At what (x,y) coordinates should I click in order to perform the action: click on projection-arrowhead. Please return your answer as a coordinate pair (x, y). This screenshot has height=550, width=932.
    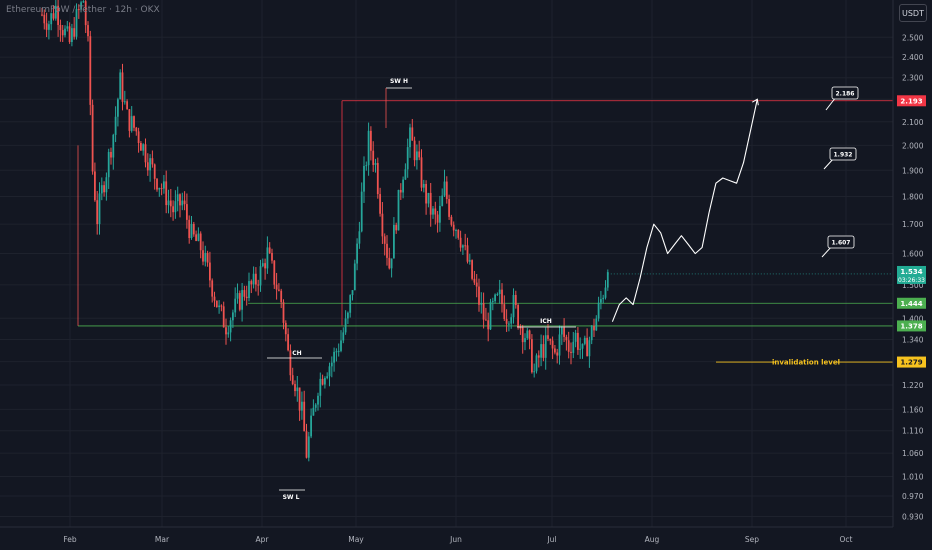
    Looking at the image, I should click on (755, 102).